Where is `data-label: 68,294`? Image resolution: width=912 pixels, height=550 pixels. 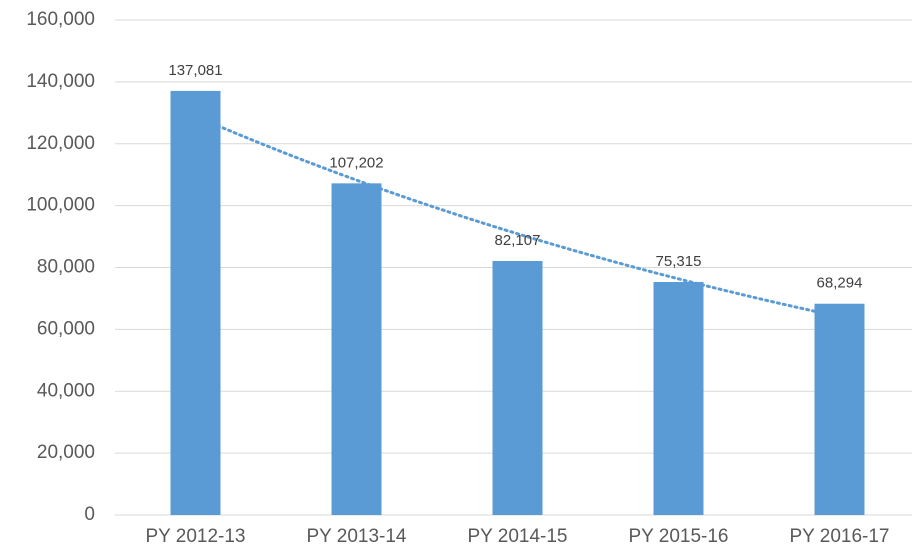 data-label: 68,294 is located at coordinates (840, 283).